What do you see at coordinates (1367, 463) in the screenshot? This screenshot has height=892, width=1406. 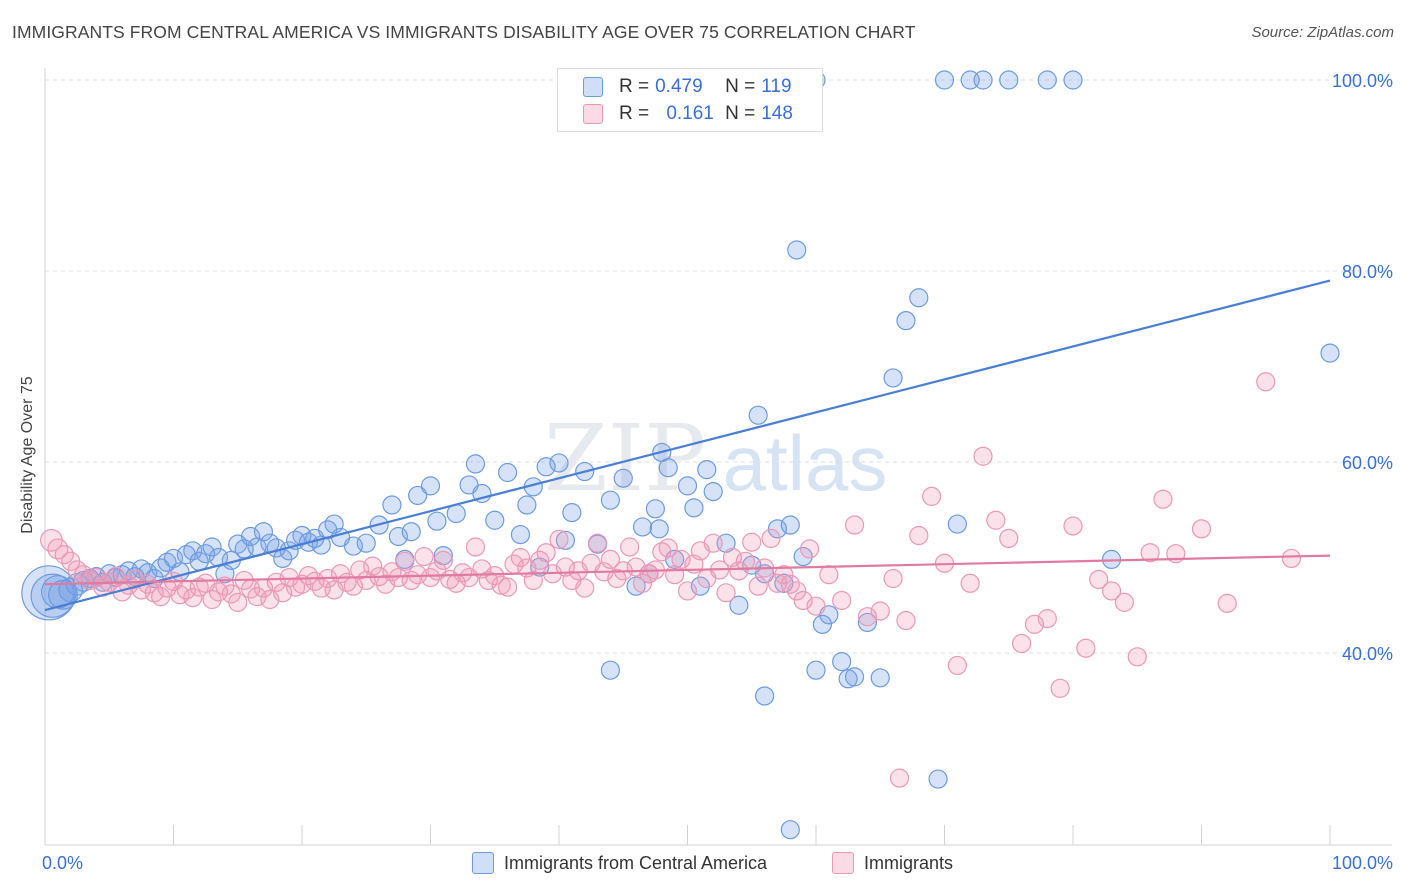 I see `y-tick-label: 60.0%` at bounding box center [1367, 463].